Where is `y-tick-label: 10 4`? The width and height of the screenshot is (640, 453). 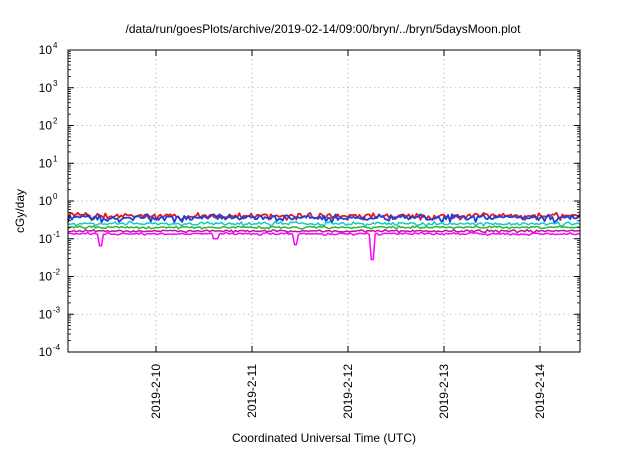 y-tick-label: 10 4 is located at coordinates (48, 49).